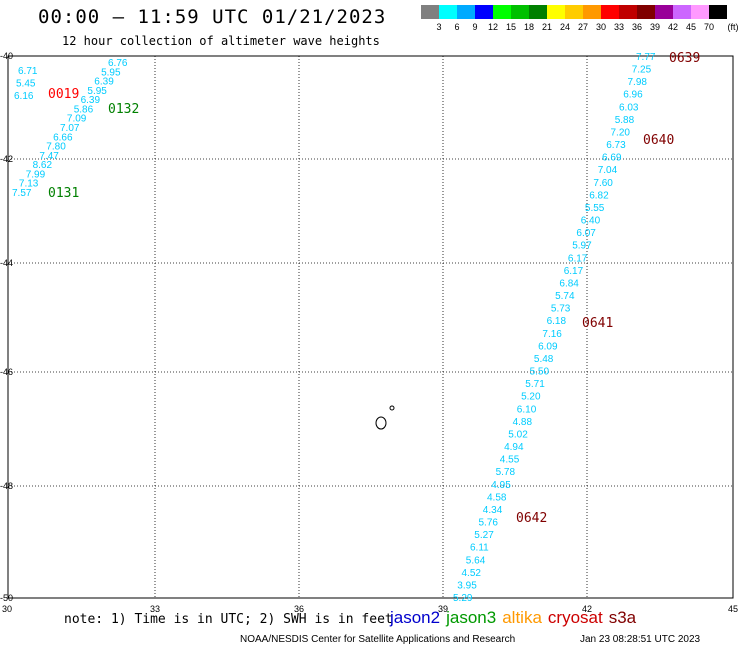  What do you see at coordinates (497, 497) in the screenshot?
I see `swh-value: 4.58` at bounding box center [497, 497].